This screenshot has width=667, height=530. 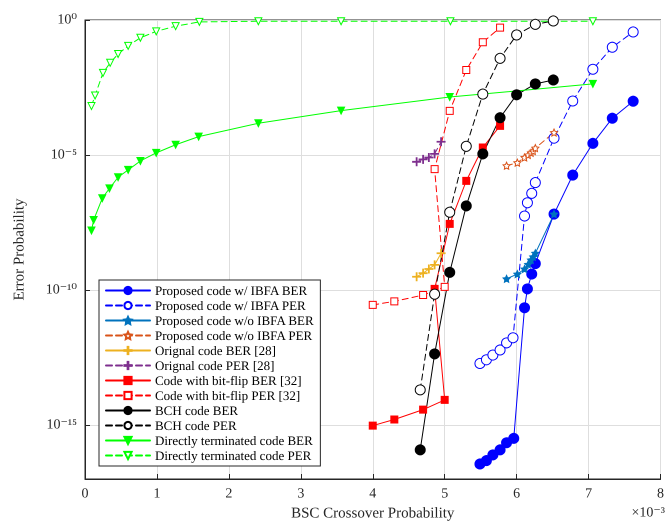 What do you see at coordinates (67, 20) in the screenshot?
I see `y-tick-label: 10⁰` at bounding box center [67, 20].